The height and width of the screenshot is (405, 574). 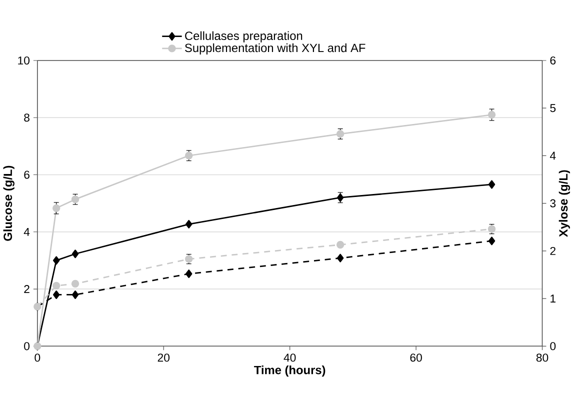 What do you see at coordinates (275, 49) in the screenshot?
I see `legend-label: Supplementation with XYL and AF` at bounding box center [275, 49].